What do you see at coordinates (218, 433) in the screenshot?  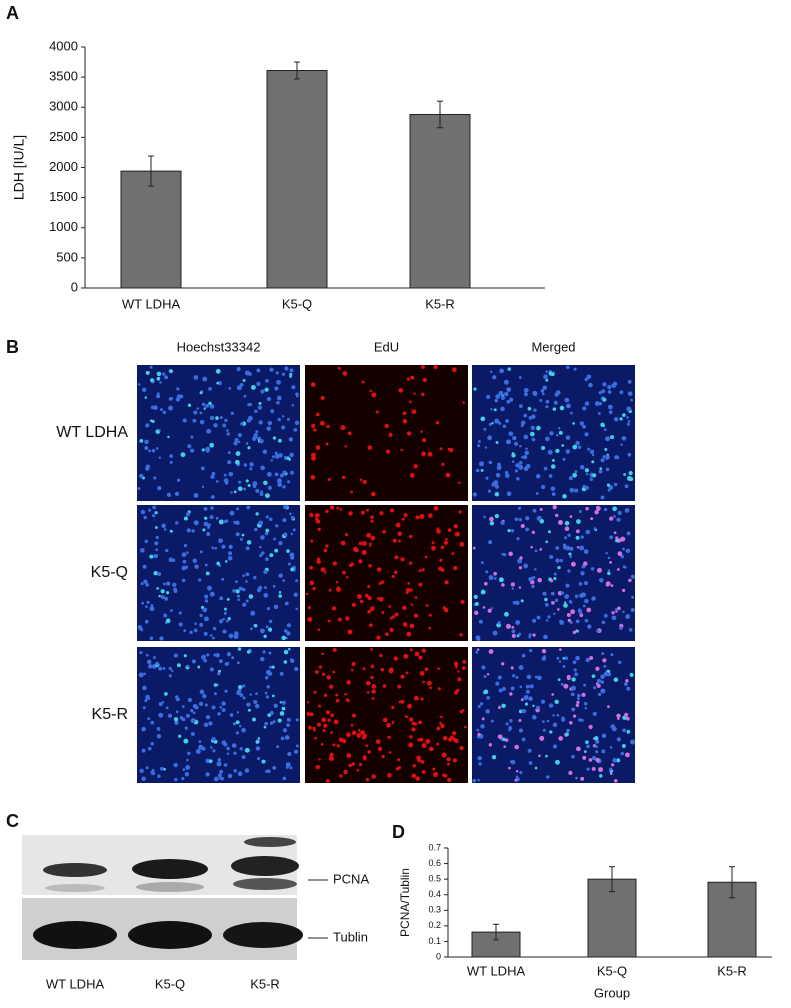 I see `micrograph` at bounding box center [218, 433].